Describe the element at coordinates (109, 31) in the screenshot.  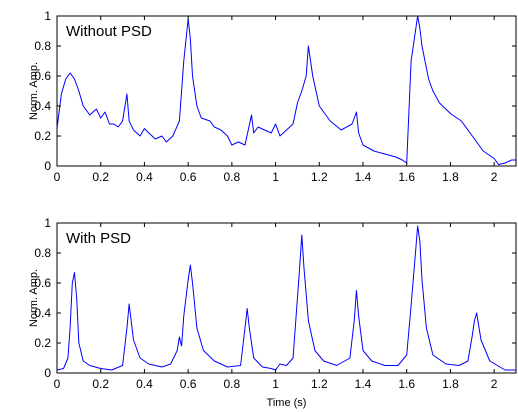
I see `panel-annotation-without-psd: Without PSD` at that location.